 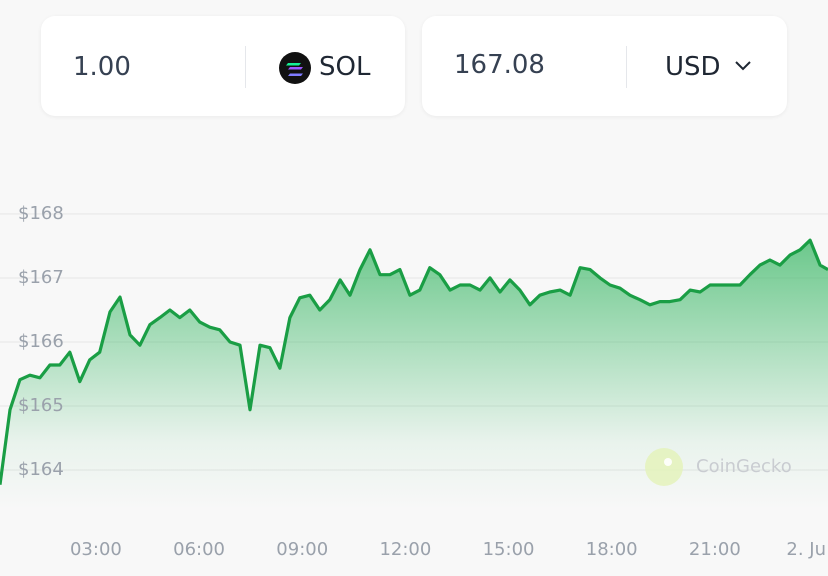 I want to click on y-tick-label: $164, so click(x=41, y=469).